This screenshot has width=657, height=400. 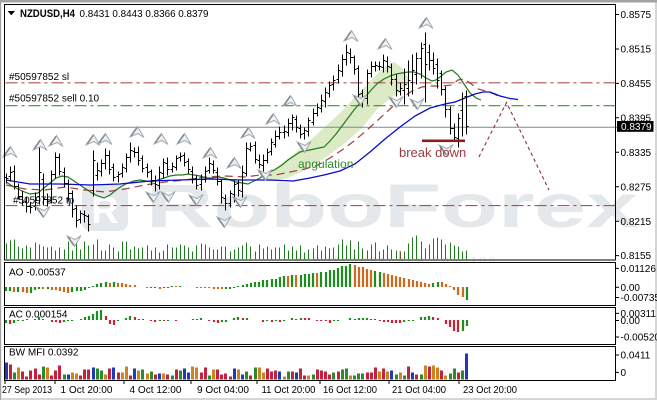 What do you see at coordinates (44, 353) in the screenshot?
I see `svg-text: BW MFI 0.0392` at bounding box center [44, 353].